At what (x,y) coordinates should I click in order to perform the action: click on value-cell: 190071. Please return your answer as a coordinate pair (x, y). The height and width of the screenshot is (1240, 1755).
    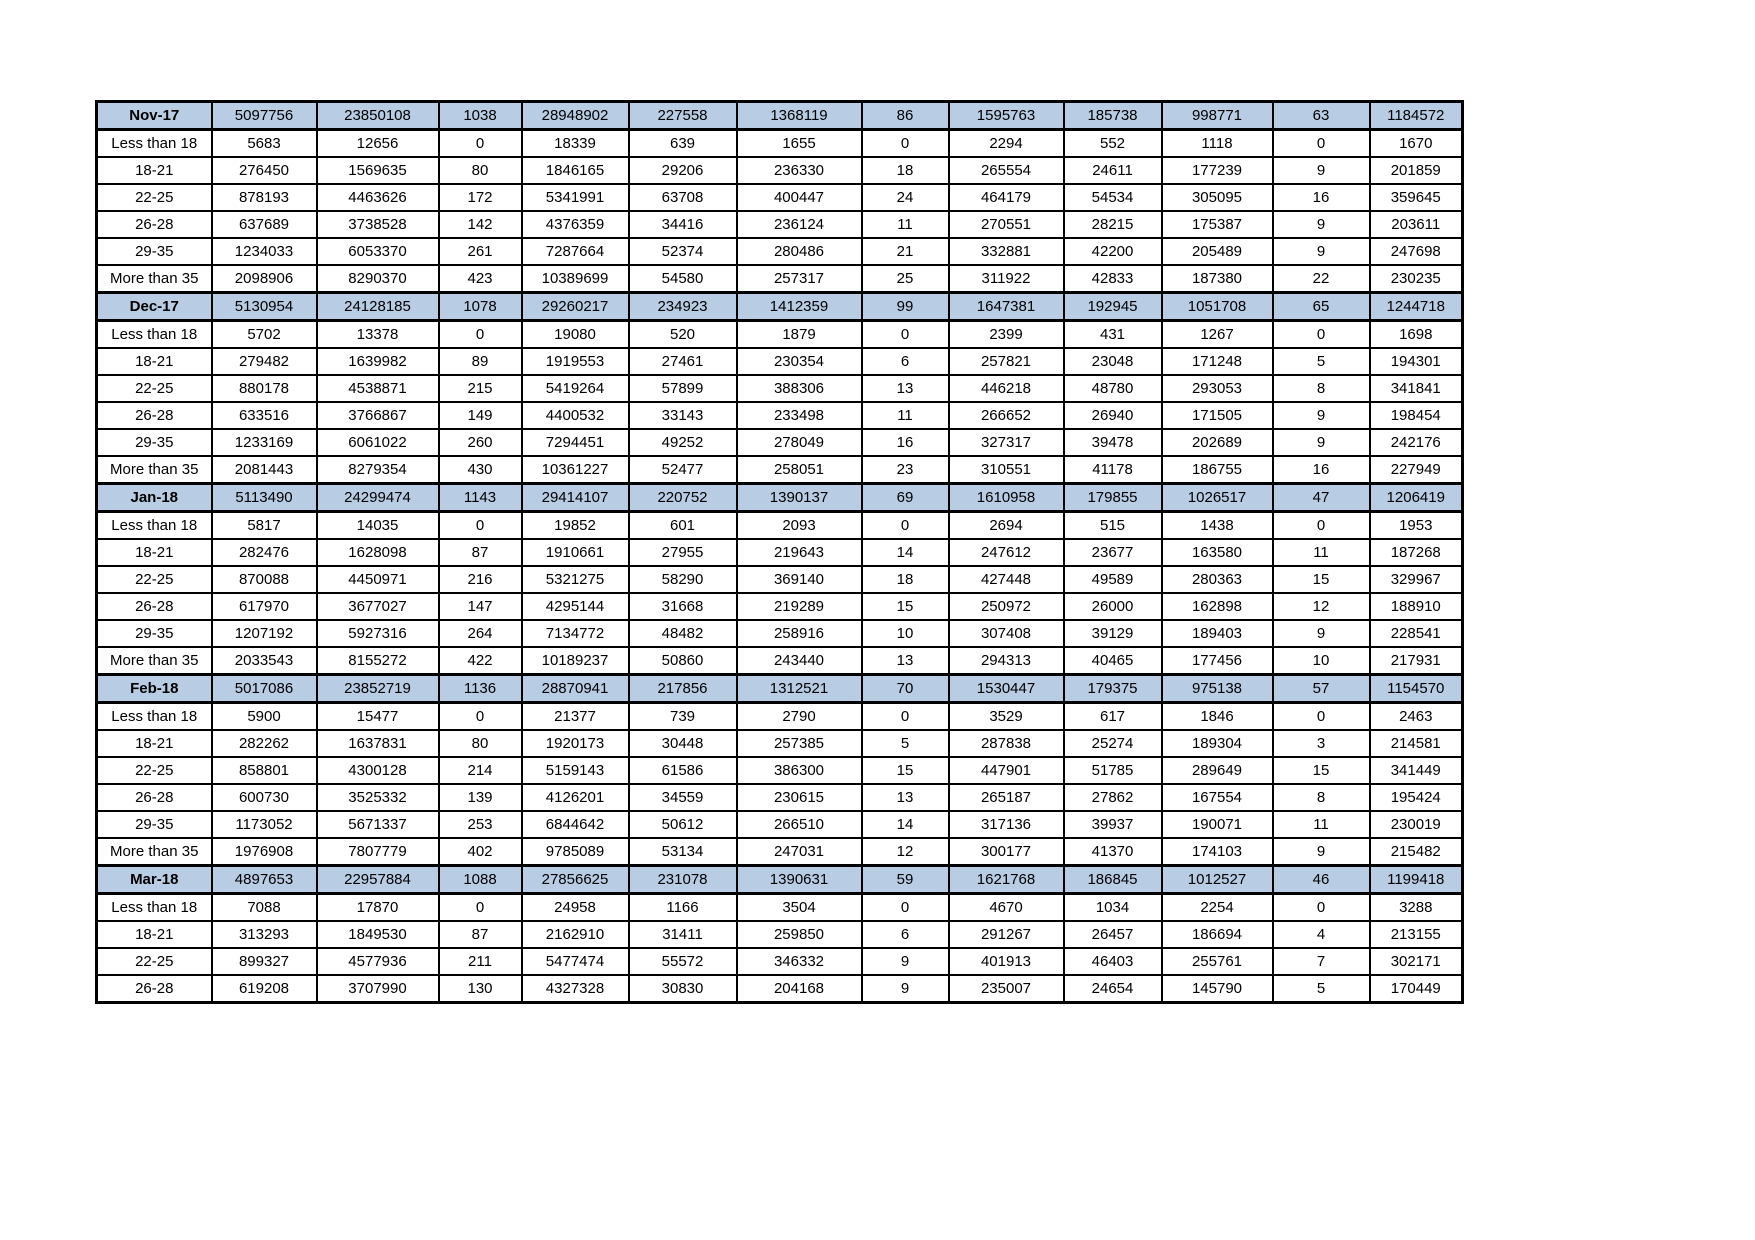
    Looking at the image, I should click on (1217, 824).